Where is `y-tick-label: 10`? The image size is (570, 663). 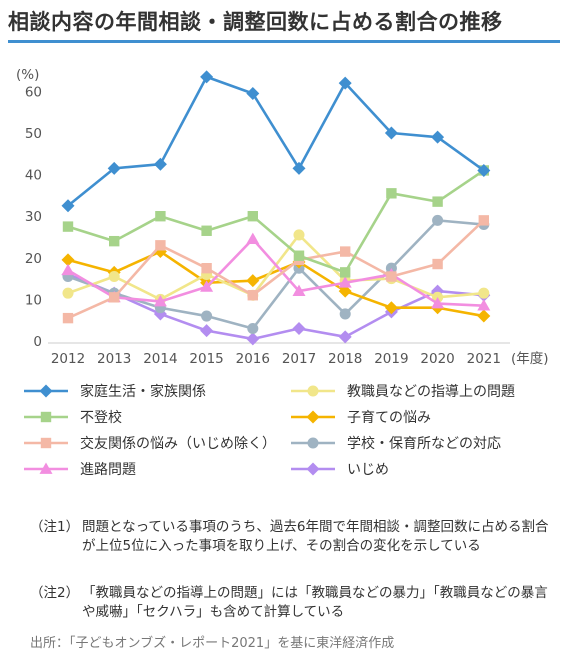
y-tick-label: 10 is located at coordinates (33, 300).